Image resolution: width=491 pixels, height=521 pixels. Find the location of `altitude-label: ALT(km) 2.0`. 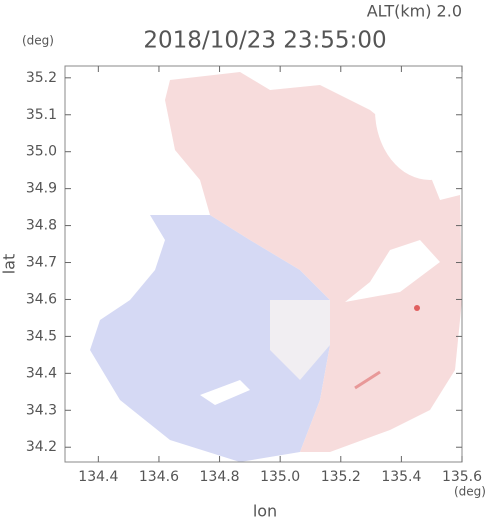

altitude-label: ALT(km) 2.0 is located at coordinates (414, 11).